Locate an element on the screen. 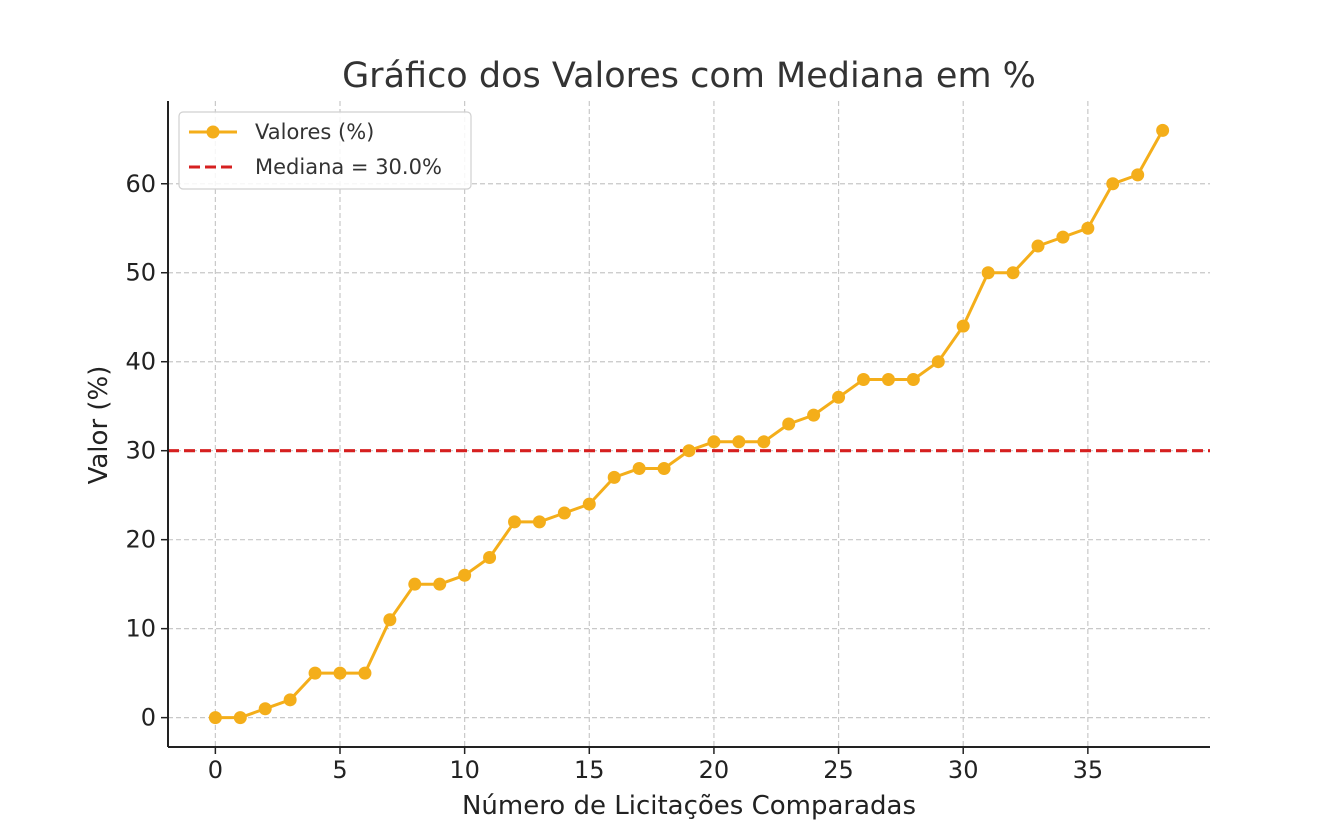 The width and height of the screenshot is (1344, 840). x-tick-label: 5 is located at coordinates (339, 770).